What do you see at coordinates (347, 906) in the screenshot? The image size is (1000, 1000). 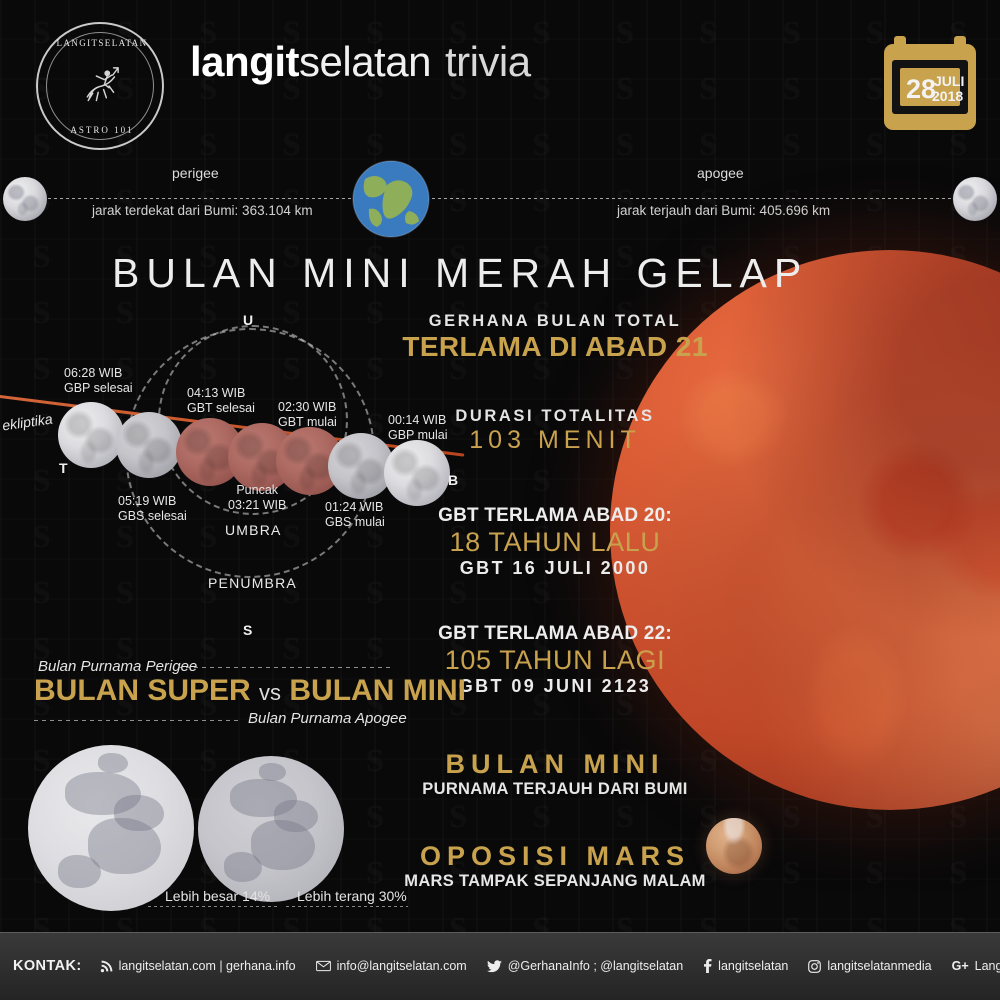 I see `compare-caption-rule-brightness` at bounding box center [347, 906].